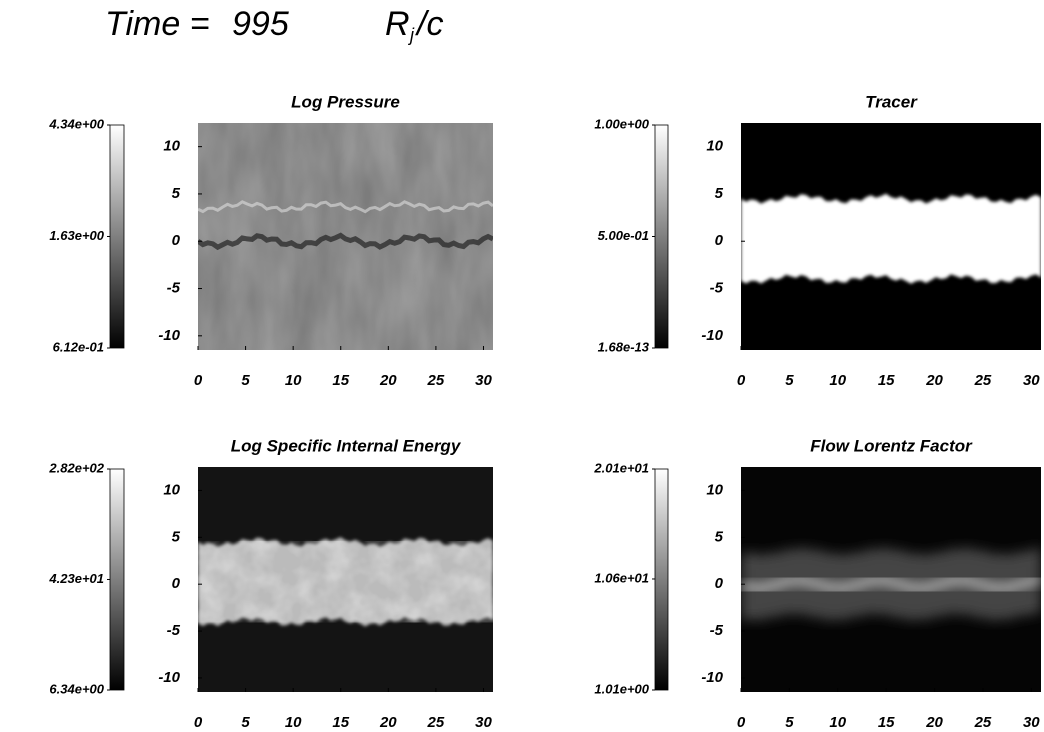 Image resolution: width=1044 pixels, height=732 pixels. Describe the element at coordinates (397, 24) in the screenshot. I see `title-unit: R` at that location.